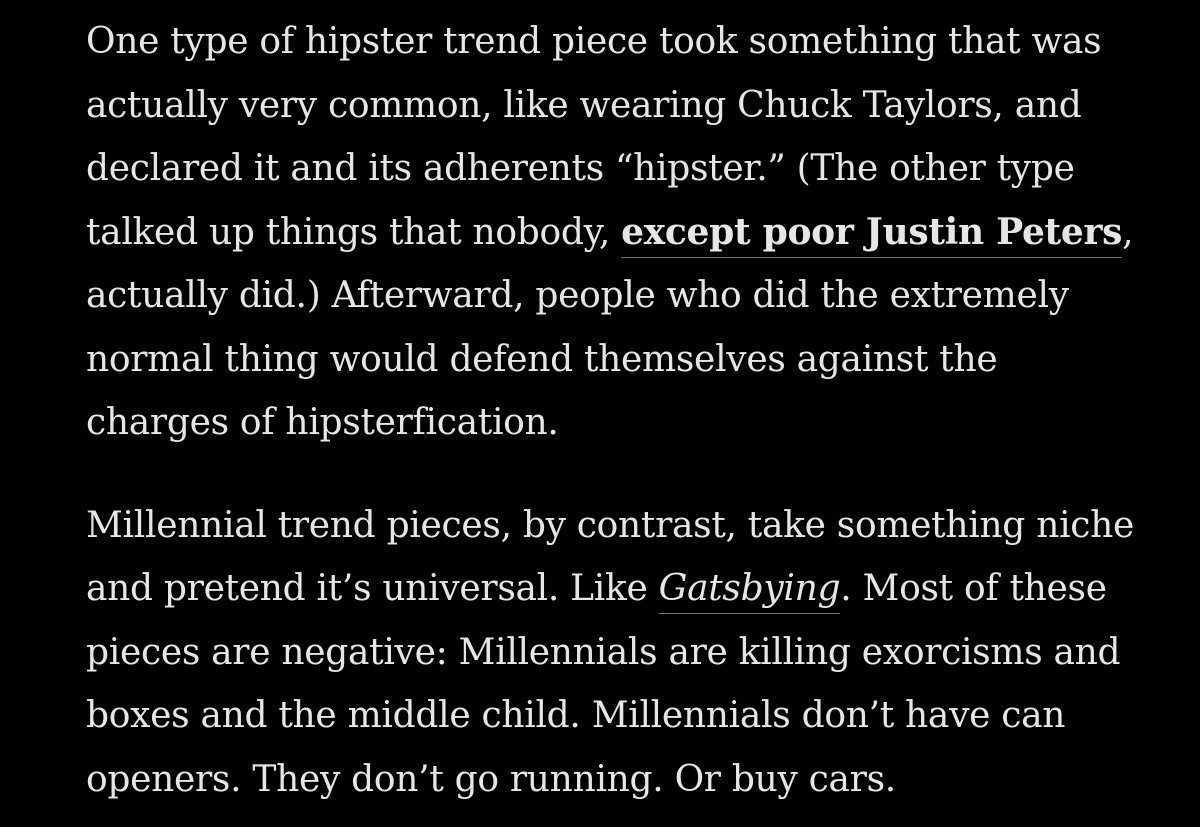  What do you see at coordinates (1128, 232) in the screenshot?
I see `text-segment: ,` at bounding box center [1128, 232].